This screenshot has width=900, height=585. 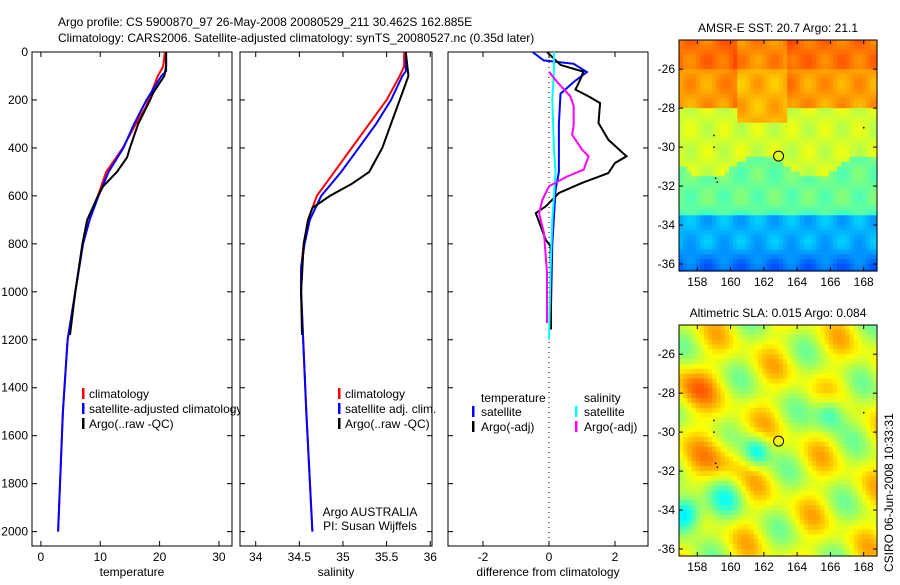 What do you see at coordinates (132, 572) in the screenshot?
I see `x-axis-label: temperature` at bounding box center [132, 572].